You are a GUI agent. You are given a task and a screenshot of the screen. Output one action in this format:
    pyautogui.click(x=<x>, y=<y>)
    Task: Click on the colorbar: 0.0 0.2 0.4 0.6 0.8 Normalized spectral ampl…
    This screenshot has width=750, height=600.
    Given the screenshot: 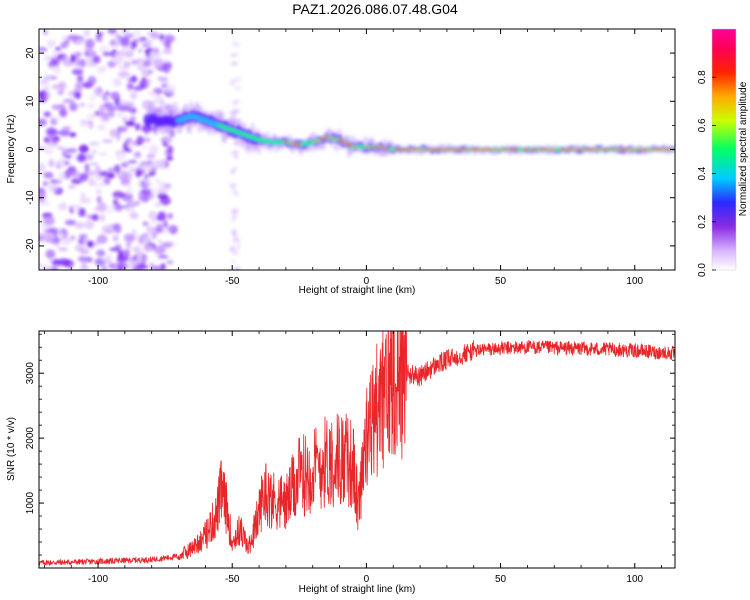 What is the action you would take?
    pyautogui.click(x=723, y=152)
    